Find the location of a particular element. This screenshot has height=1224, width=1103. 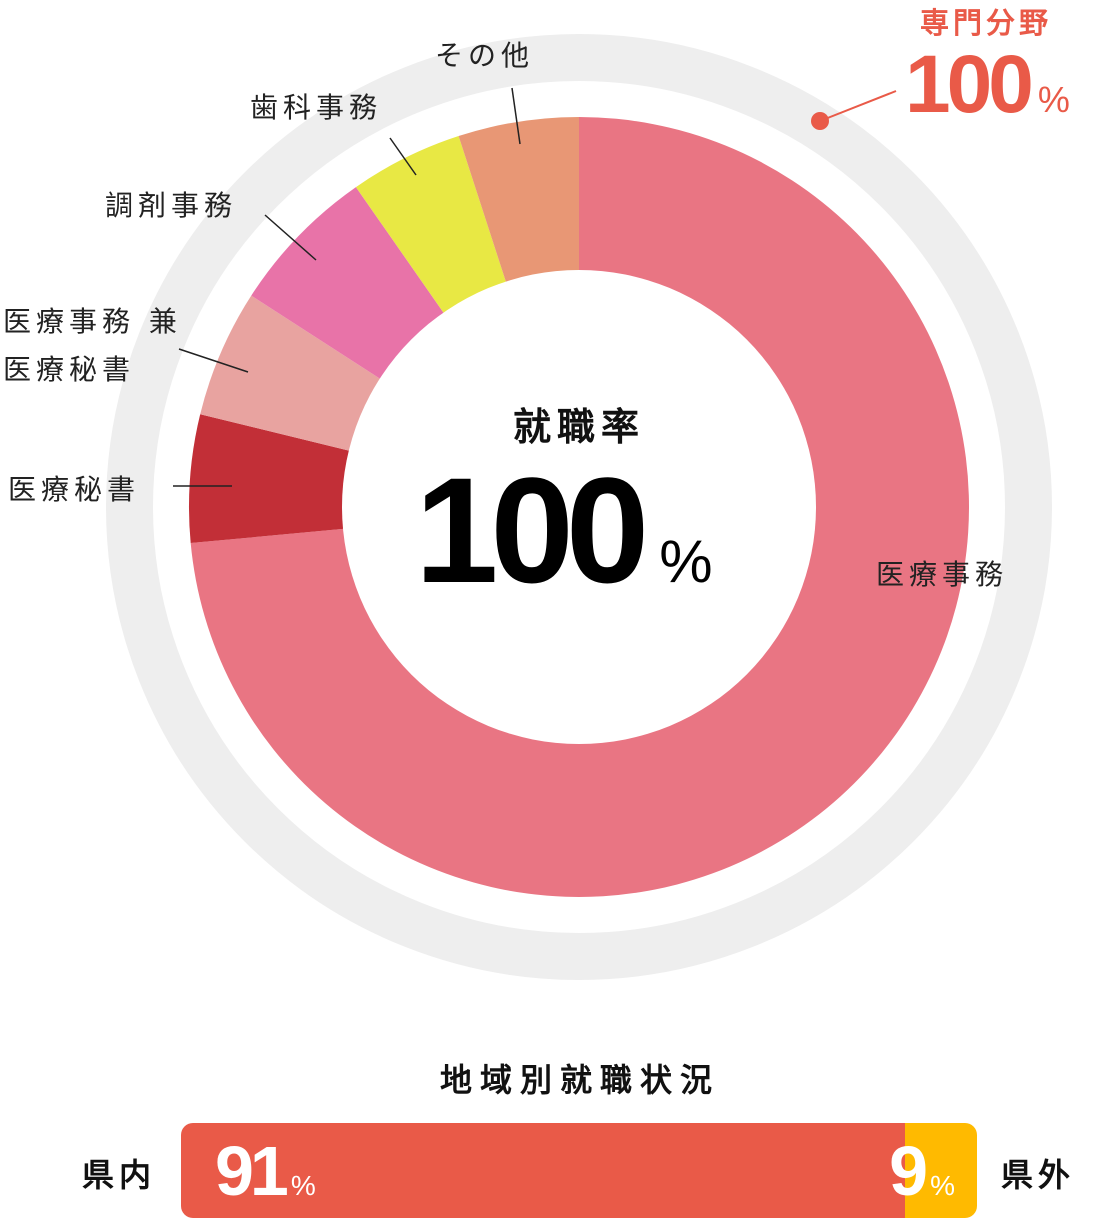

specialty-value-unit: % is located at coordinates (1053, 99).